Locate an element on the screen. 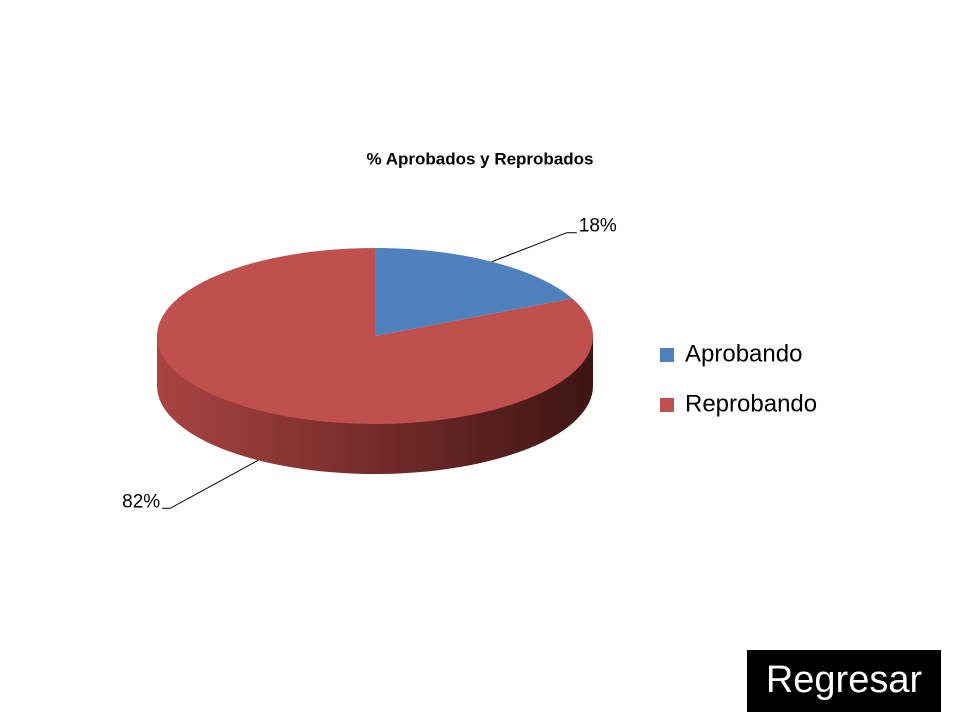 This screenshot has width=960, height=720. button-background is located at coordinates (844, 681).